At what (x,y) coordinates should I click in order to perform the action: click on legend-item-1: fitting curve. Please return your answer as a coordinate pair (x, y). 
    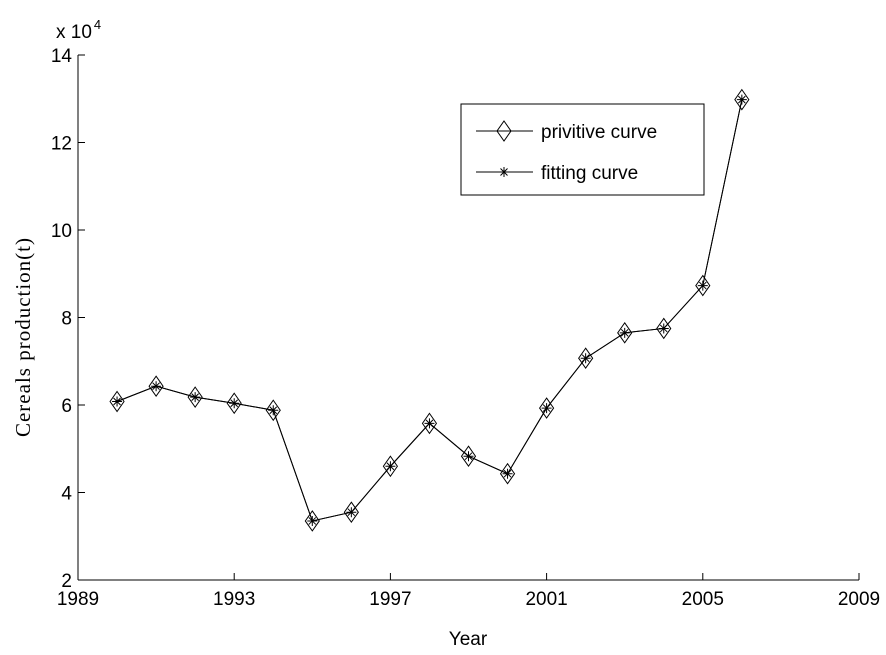
    Looking at the image, I should click on (557, 173).